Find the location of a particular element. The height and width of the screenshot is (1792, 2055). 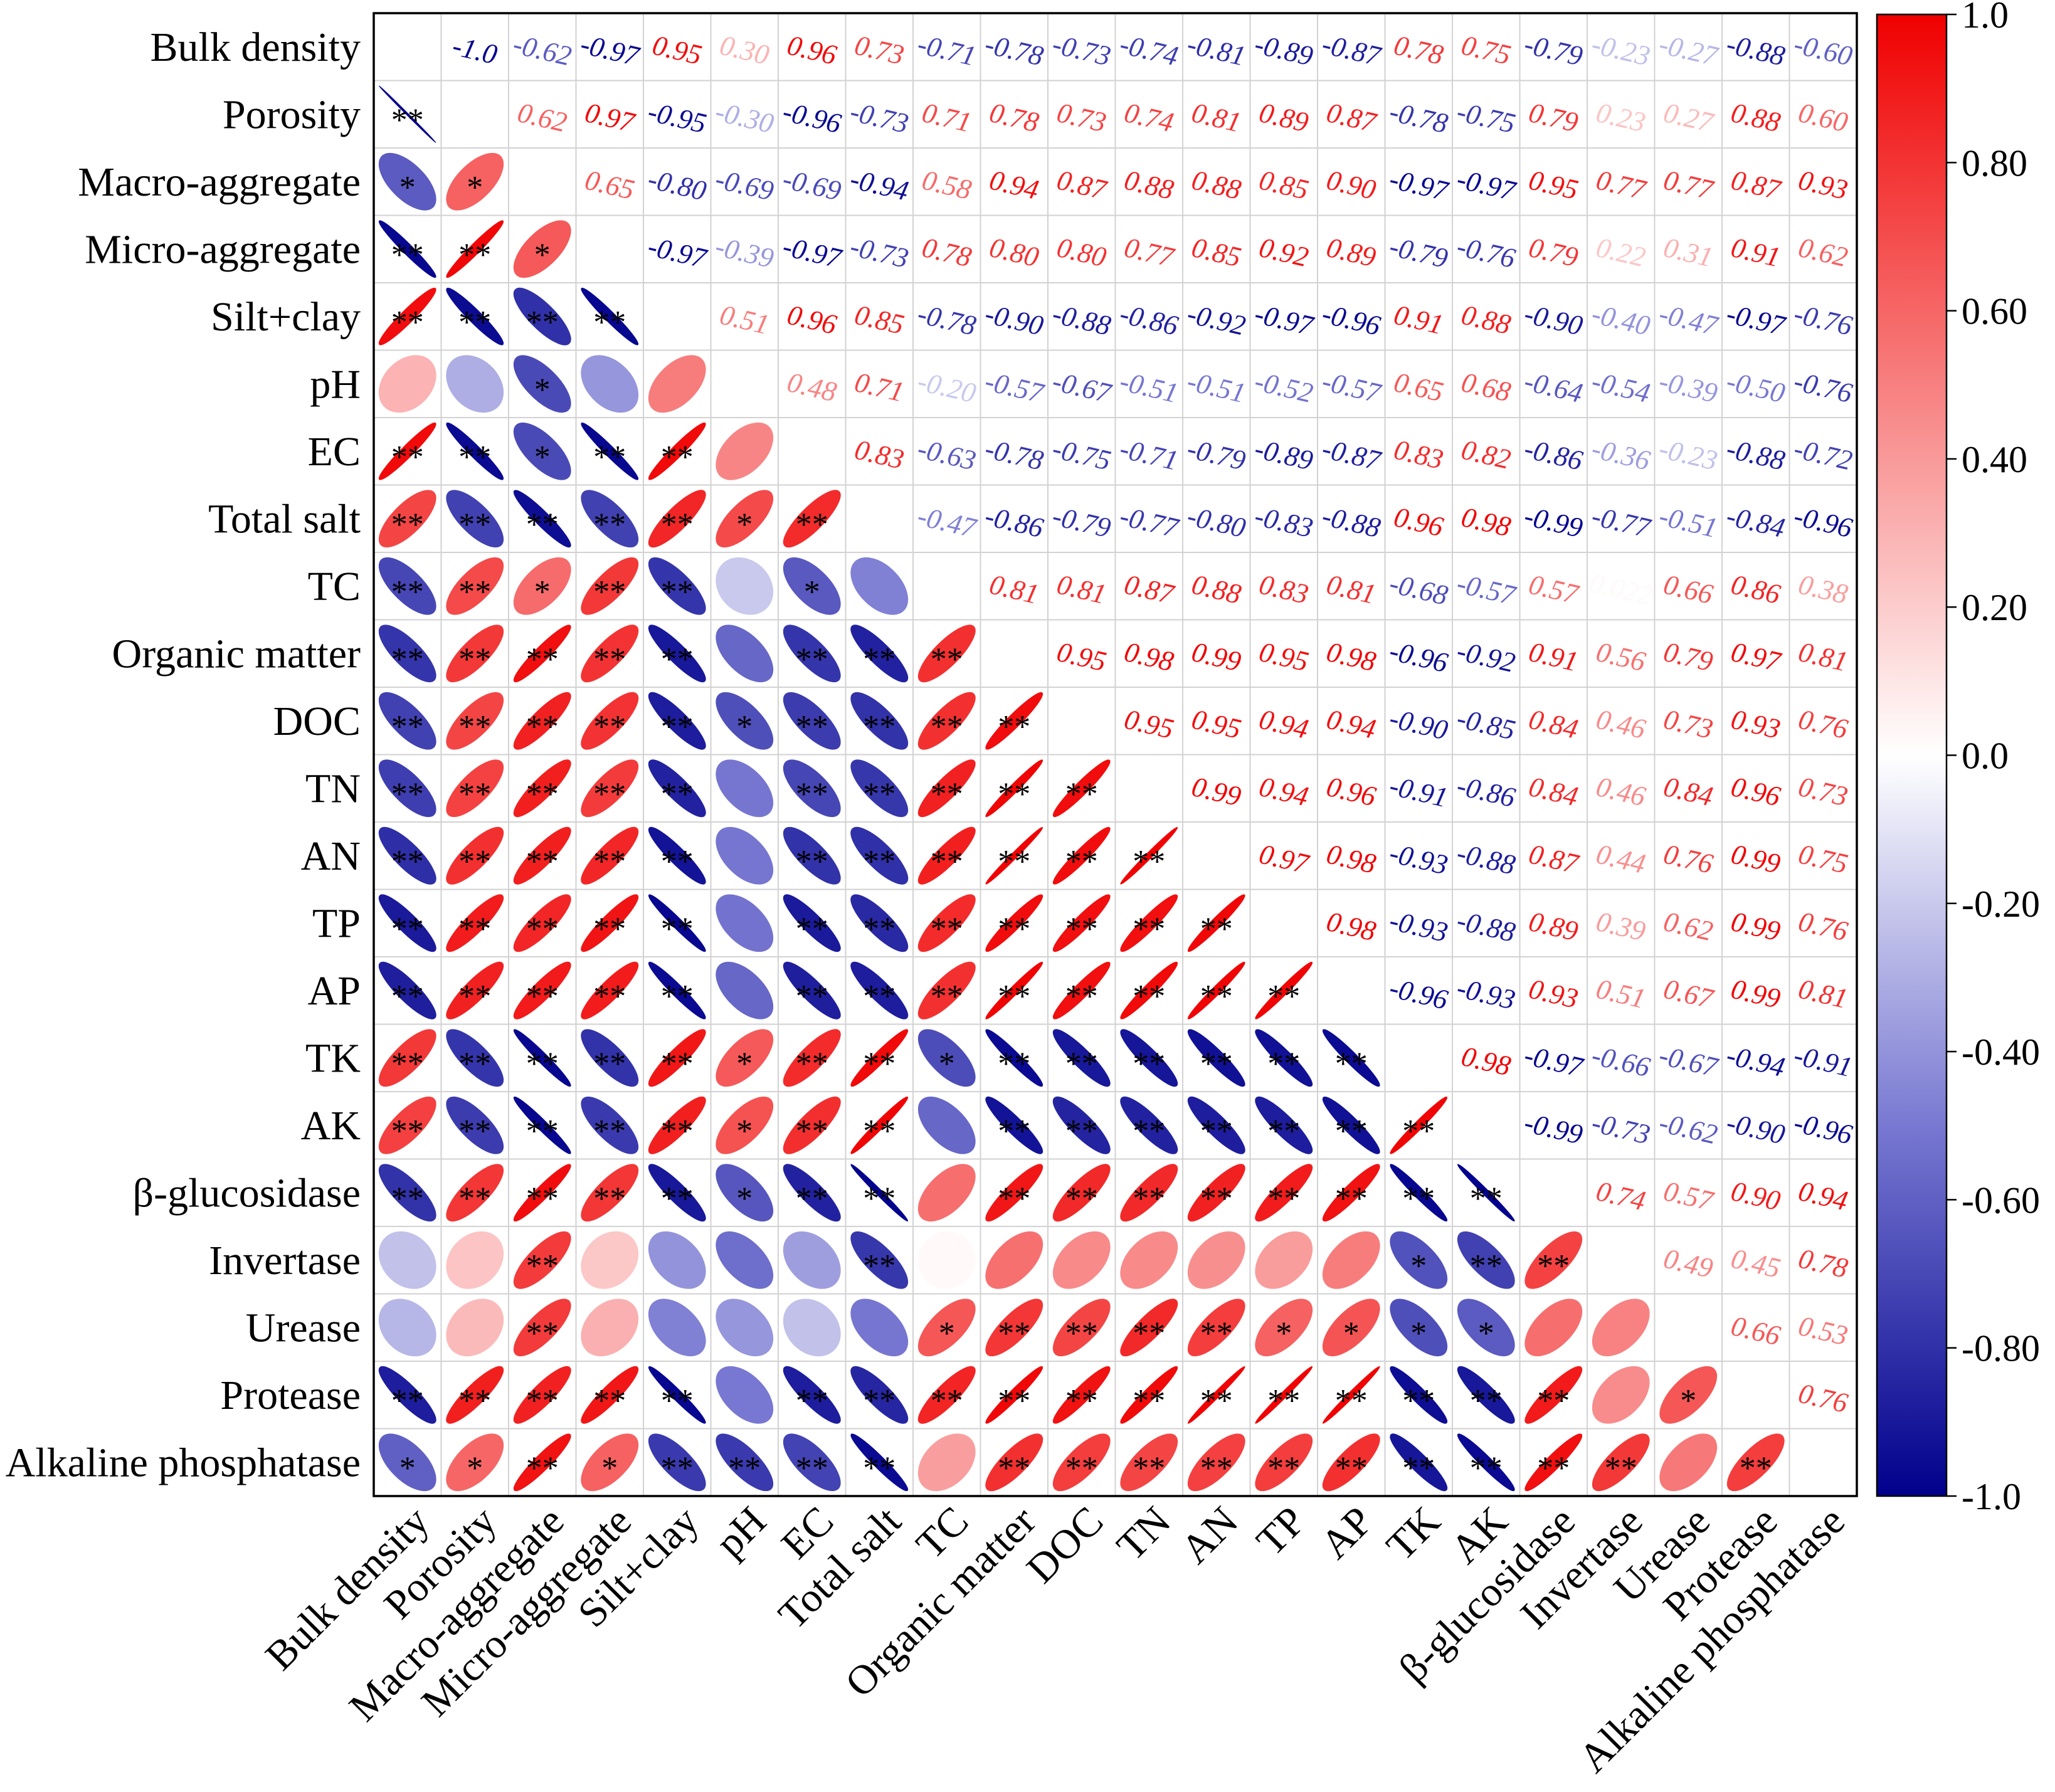

correlation-ellipse-invertase-beta-glucosidase is located at coordinates (1553, 1260).